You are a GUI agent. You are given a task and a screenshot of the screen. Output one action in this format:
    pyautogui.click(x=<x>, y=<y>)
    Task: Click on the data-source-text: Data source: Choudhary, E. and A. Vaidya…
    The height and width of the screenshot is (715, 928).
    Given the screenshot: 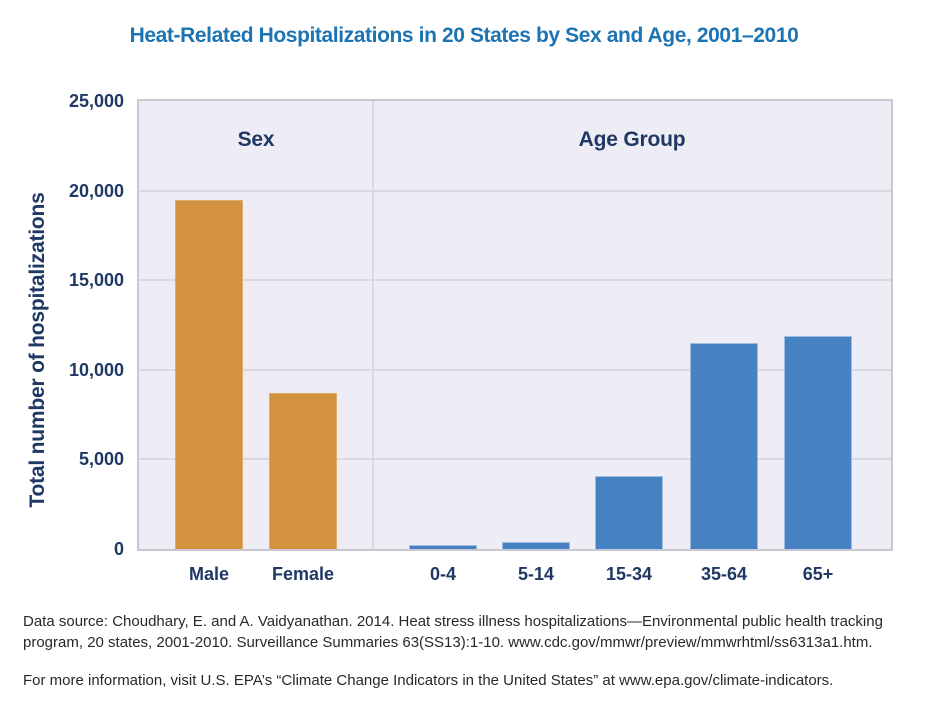 What is the action you would take?
    pyautogui.click(x=453, y=632)
    